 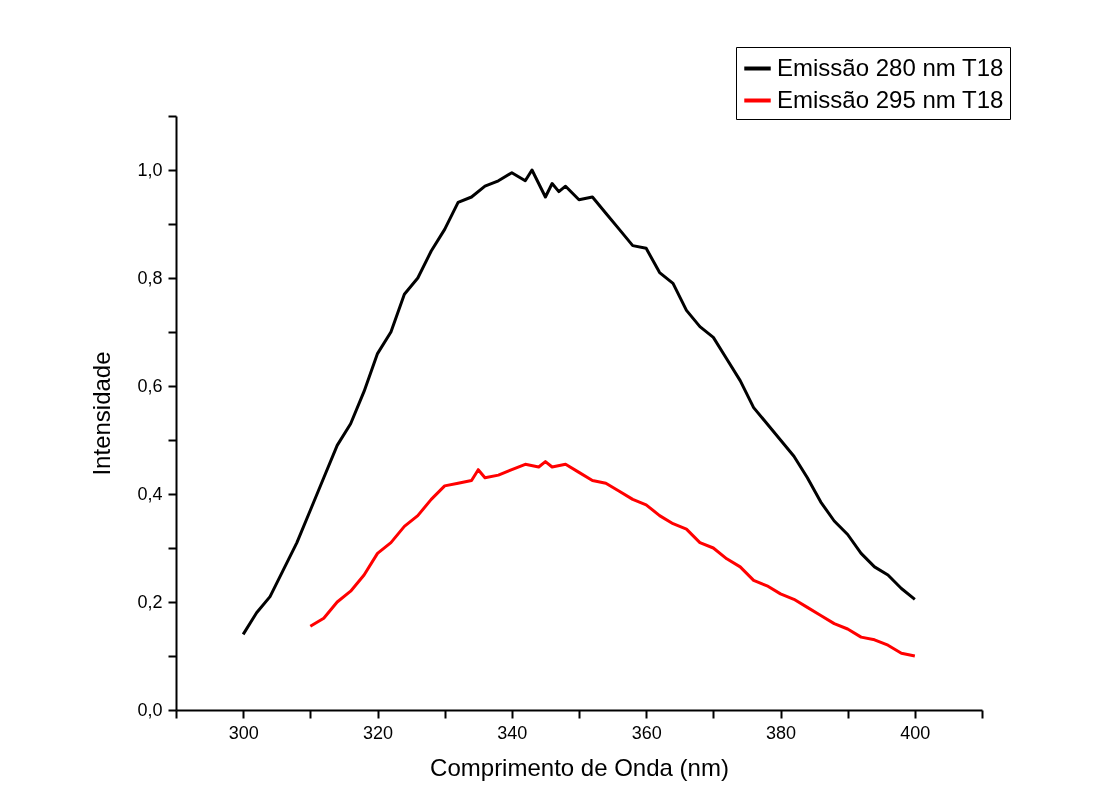 I want to click on y-tick-label: 0,8, so click(x=150, y=277).